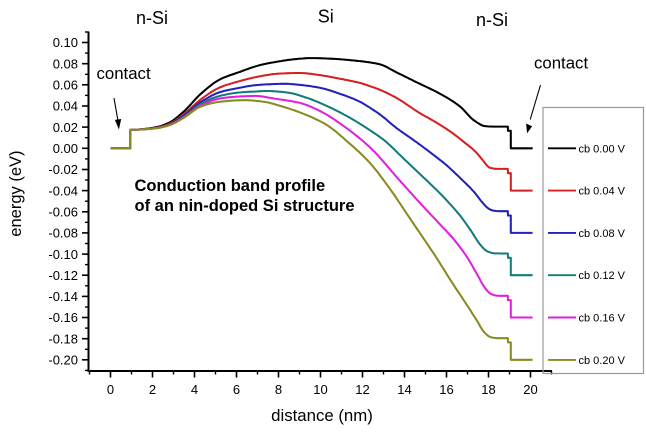 The width and height of the screenshot is (646, 432). What do you see at coordinates (63, 190) in the screenshot?
I see `svg-text: -0.04` at bounding box center [63, 190].